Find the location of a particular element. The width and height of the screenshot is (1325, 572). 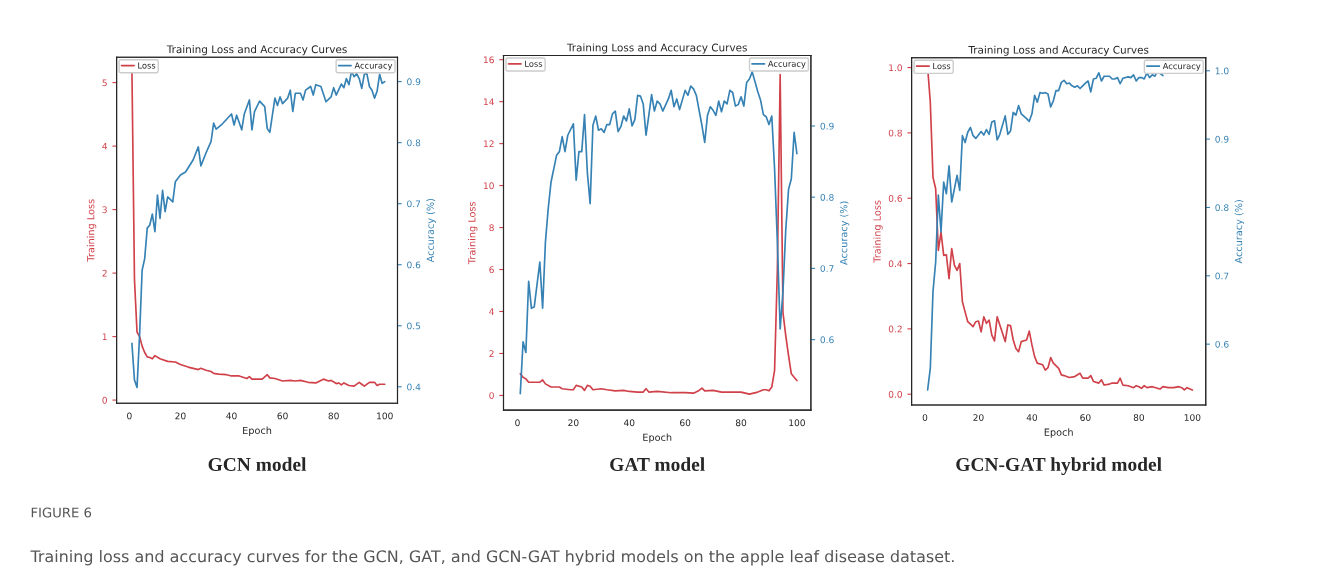

y-tick-label: 16 is located at coordinates (488, 60).